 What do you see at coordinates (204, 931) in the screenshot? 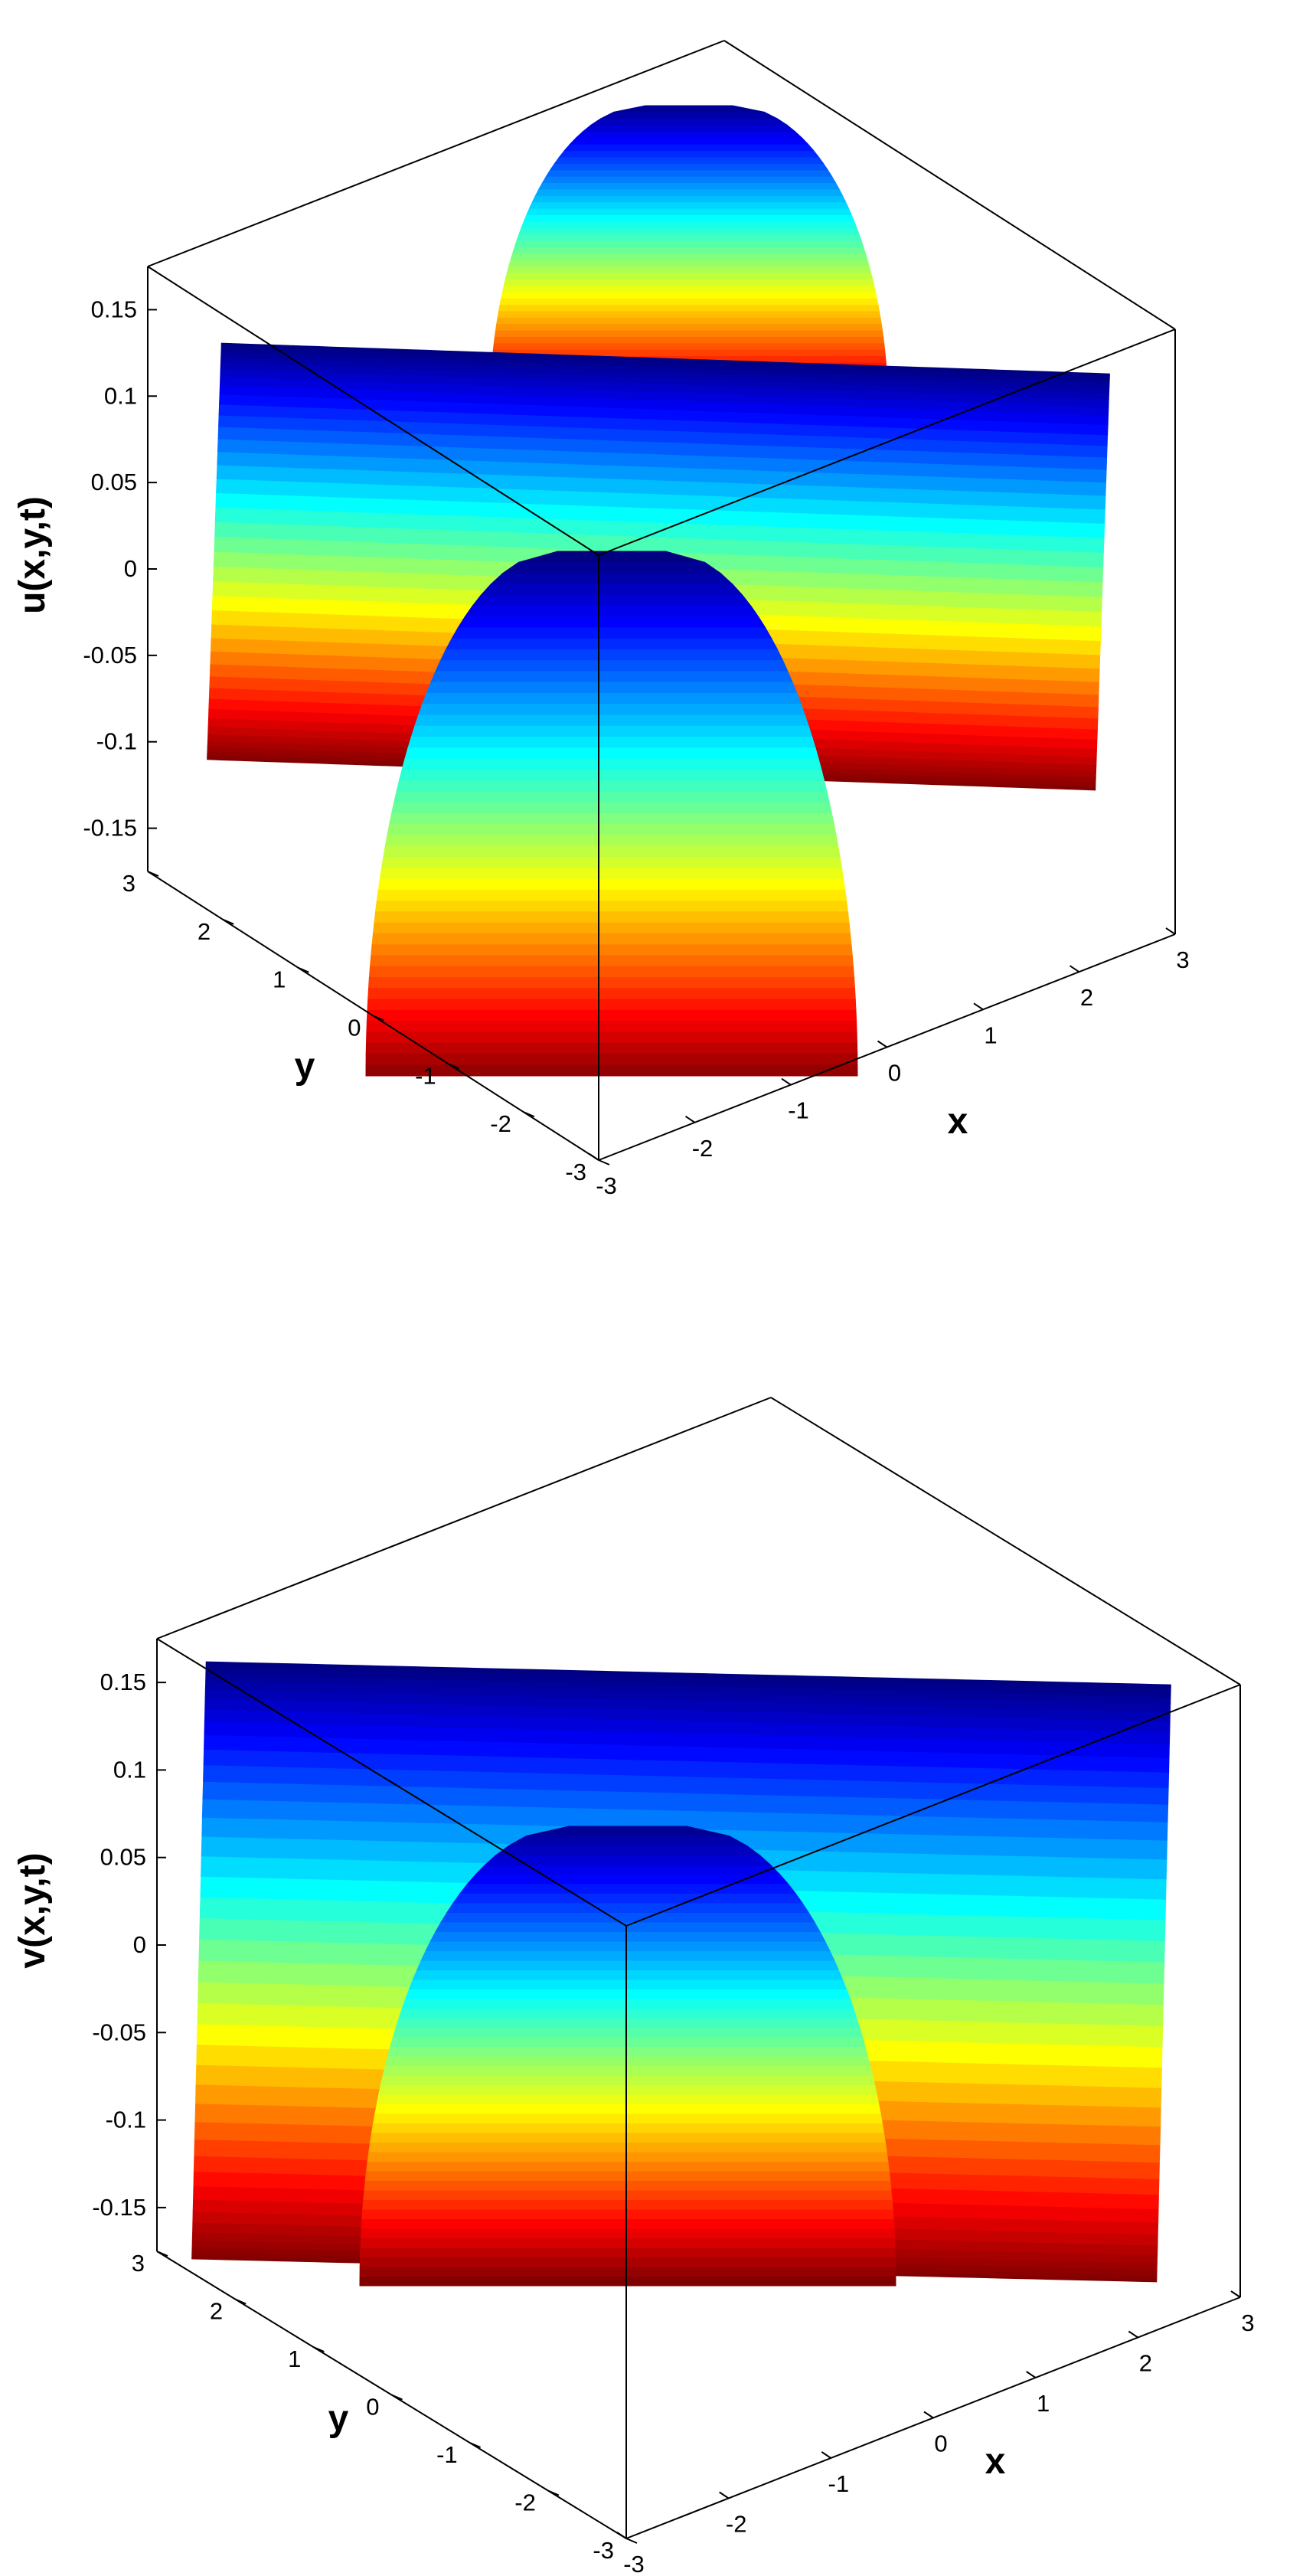
I see `y-tick-label: 2` at bounding box center [204, 931].